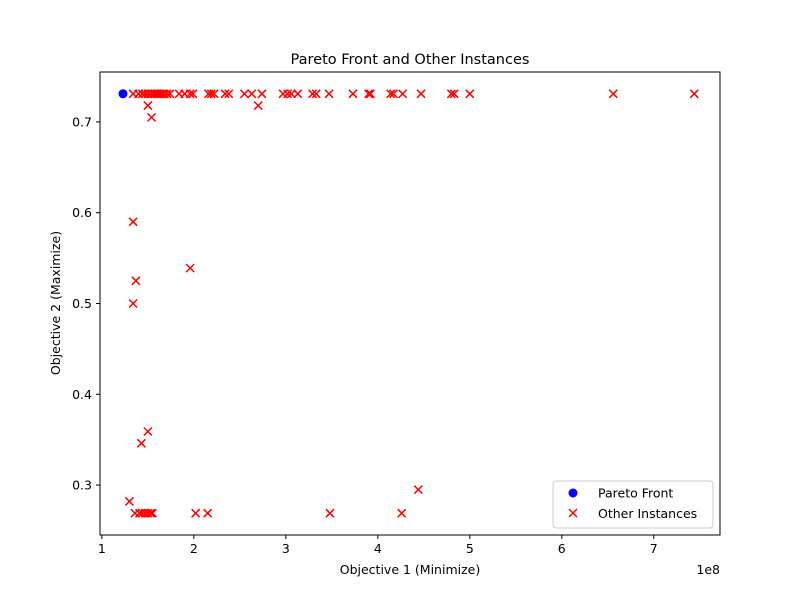 This screenshot has height=600, width=800. Describe the element at coordinates (410, 60) in the screenshot. I see `chart-title: Pareto Front and Other Instances` at that location.